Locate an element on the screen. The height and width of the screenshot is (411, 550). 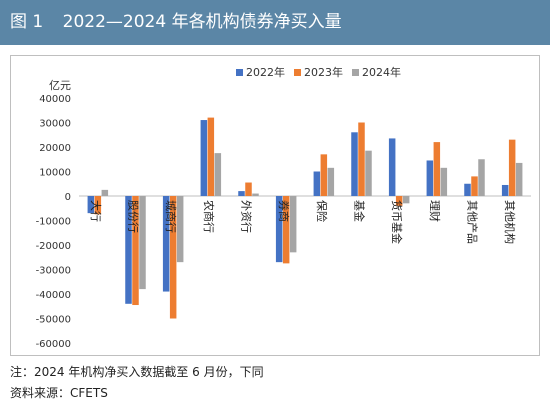
category-label: 其他产品 is located at coordinates (473, 222).